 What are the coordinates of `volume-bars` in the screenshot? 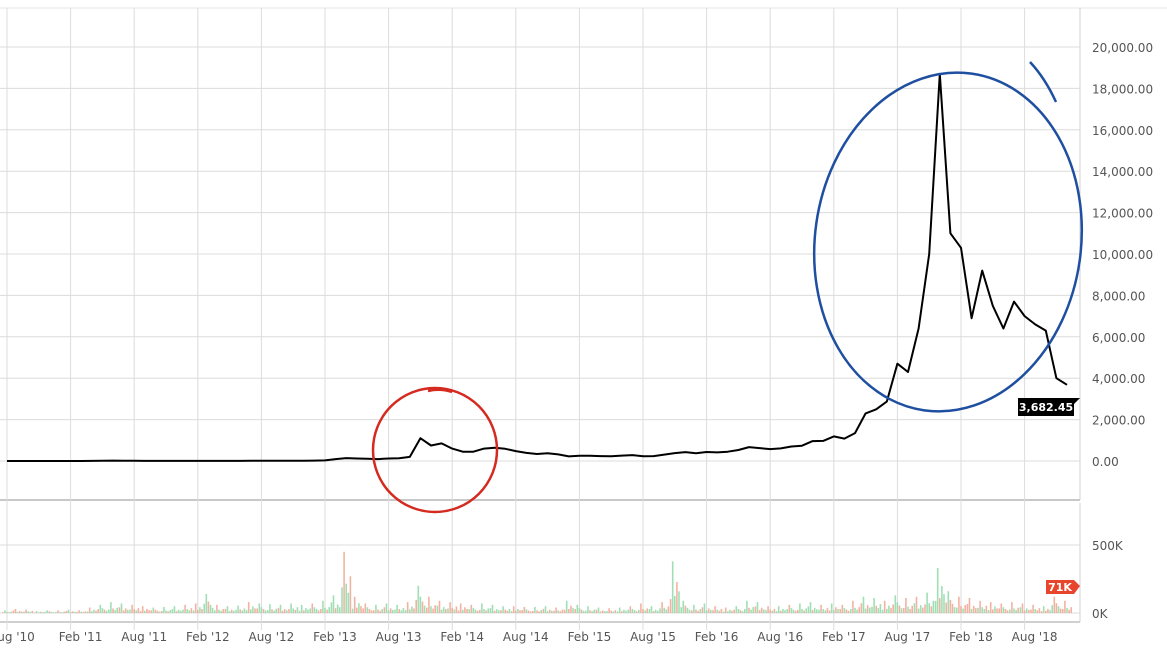 It's located at (537, 582).